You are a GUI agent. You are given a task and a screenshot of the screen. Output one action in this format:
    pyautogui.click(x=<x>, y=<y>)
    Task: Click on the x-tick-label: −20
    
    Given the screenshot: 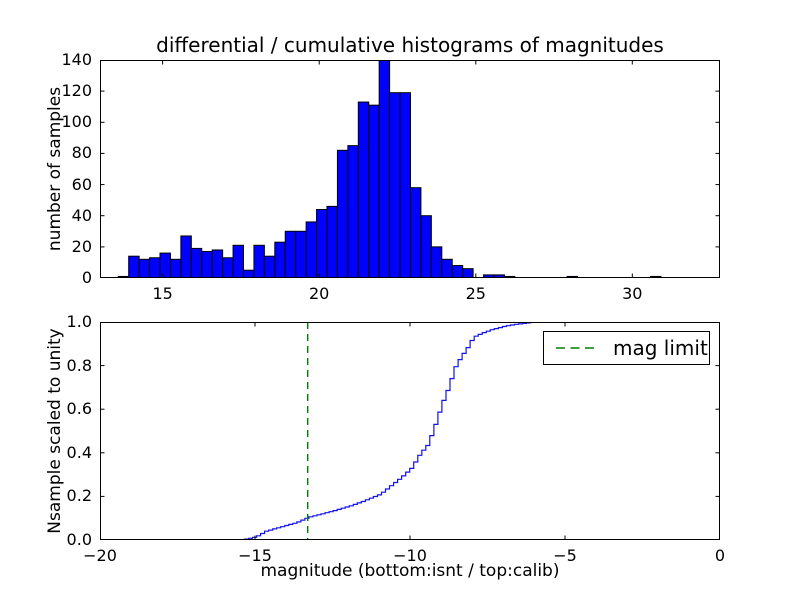 What is the action you would take?
    pyautogui.click(x=100, y=555)
    